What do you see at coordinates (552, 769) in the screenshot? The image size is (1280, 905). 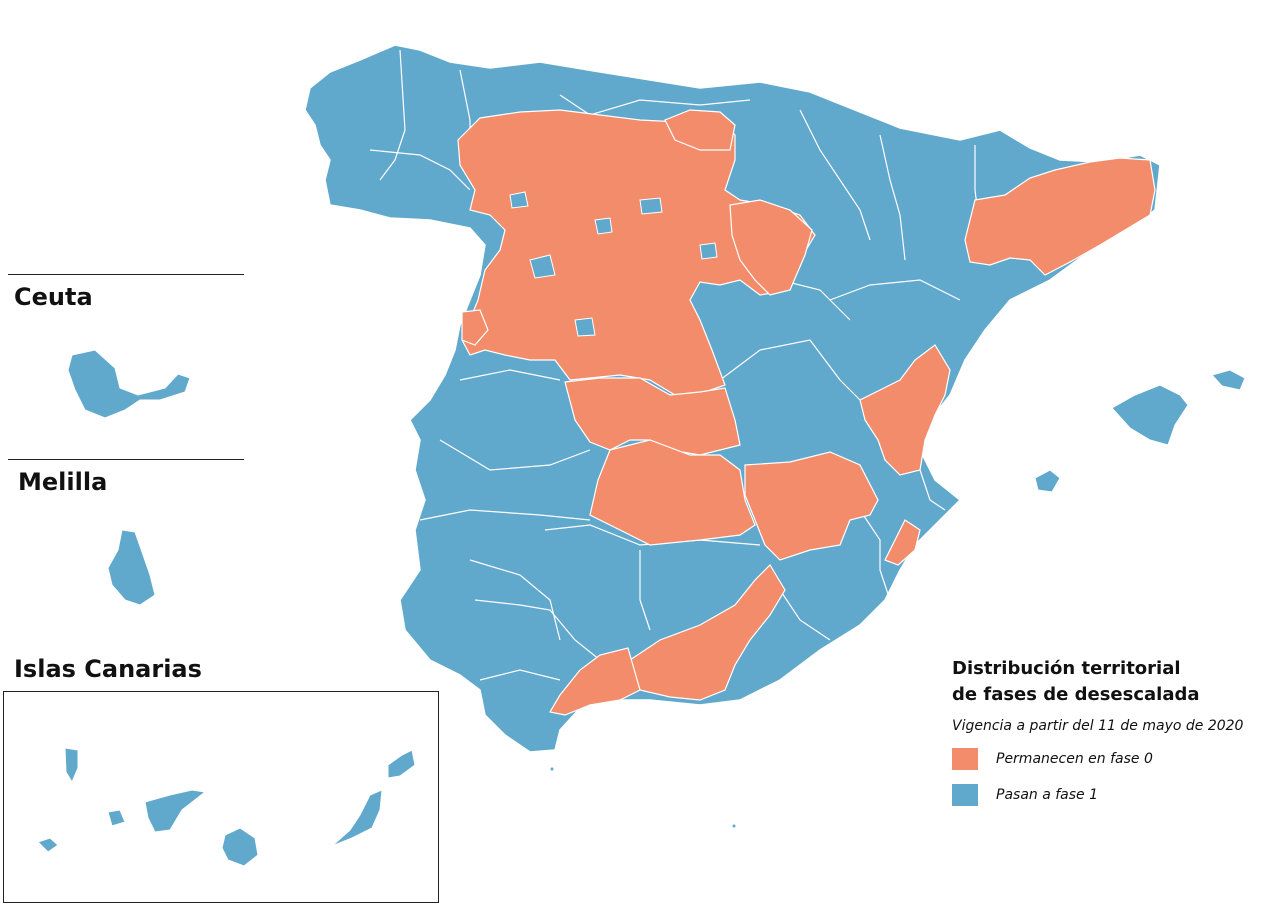 I see `small-islet-dot` at bounding box center [552, 769].